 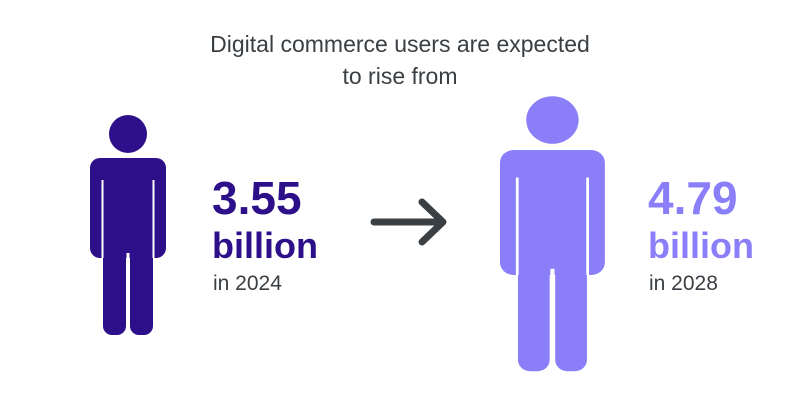 What do you see at coordinates (247, 283) in the screenshot?
I see `stat-period: in 2024` at bounding box center [247, 283].